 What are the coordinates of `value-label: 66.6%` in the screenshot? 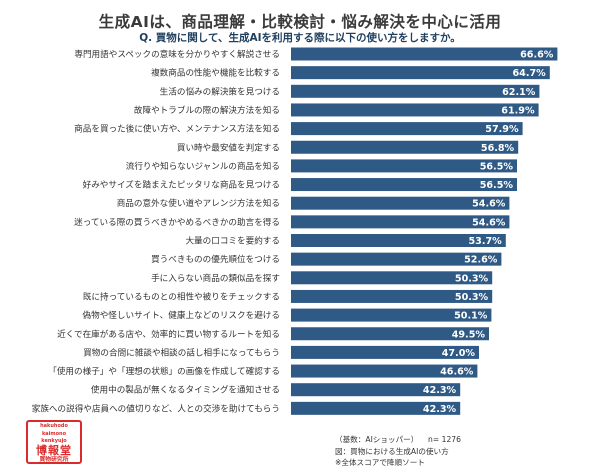 It's located at (537, 55).